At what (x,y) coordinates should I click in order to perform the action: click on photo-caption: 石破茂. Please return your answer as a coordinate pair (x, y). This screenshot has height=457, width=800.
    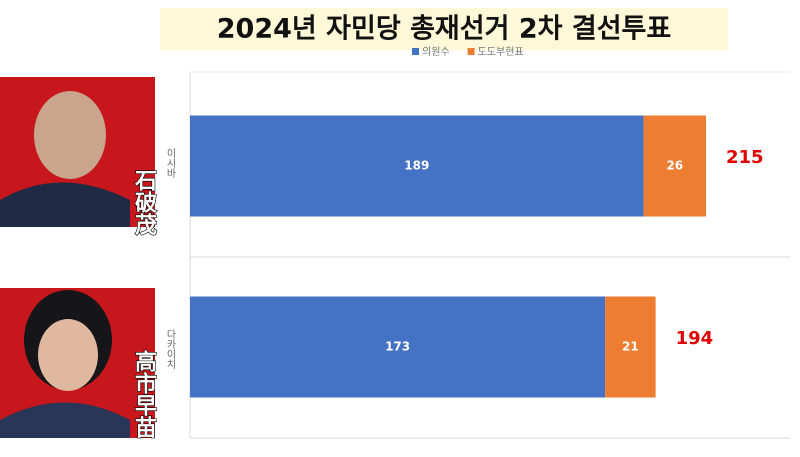
    Looking at the image, I should click on (144, 202).